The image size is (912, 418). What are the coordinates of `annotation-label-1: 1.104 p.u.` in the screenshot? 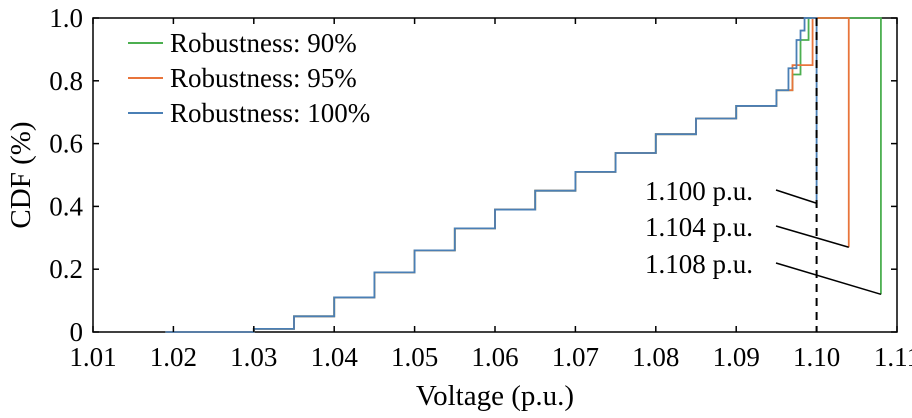 It's located at (699, 227).